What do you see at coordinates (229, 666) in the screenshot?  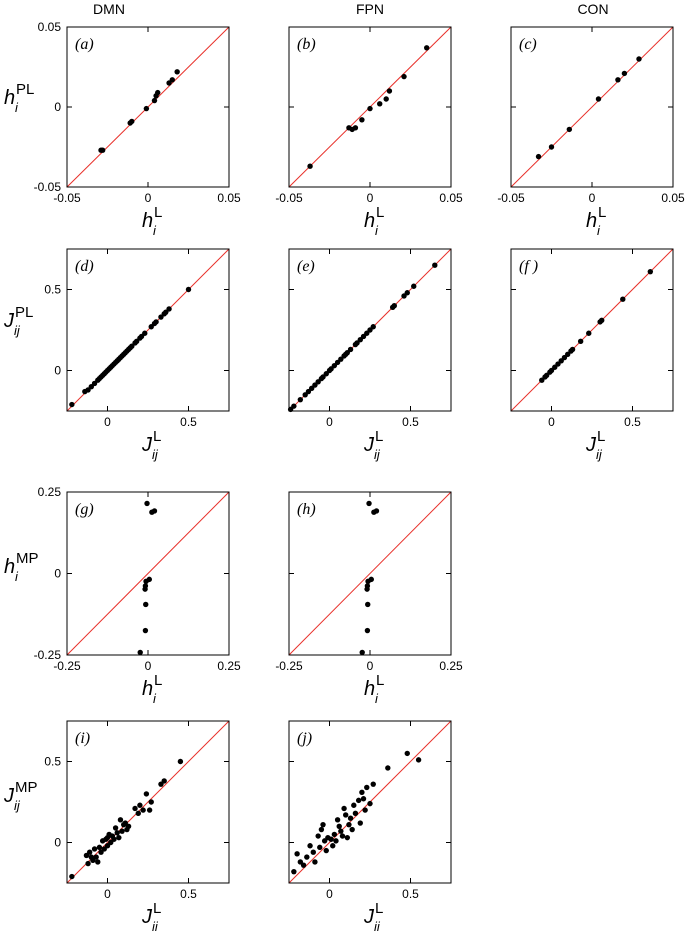 I see `x-tick-label-g-2: 0.25` at bounding box center [229, 666].